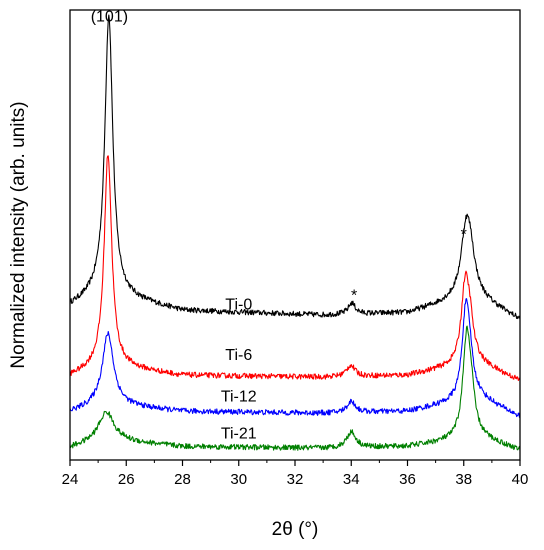 Image resolution: width=544 pixels, height=550 pixels. I want to click on x-tick-label: 36, so click(407, 479).